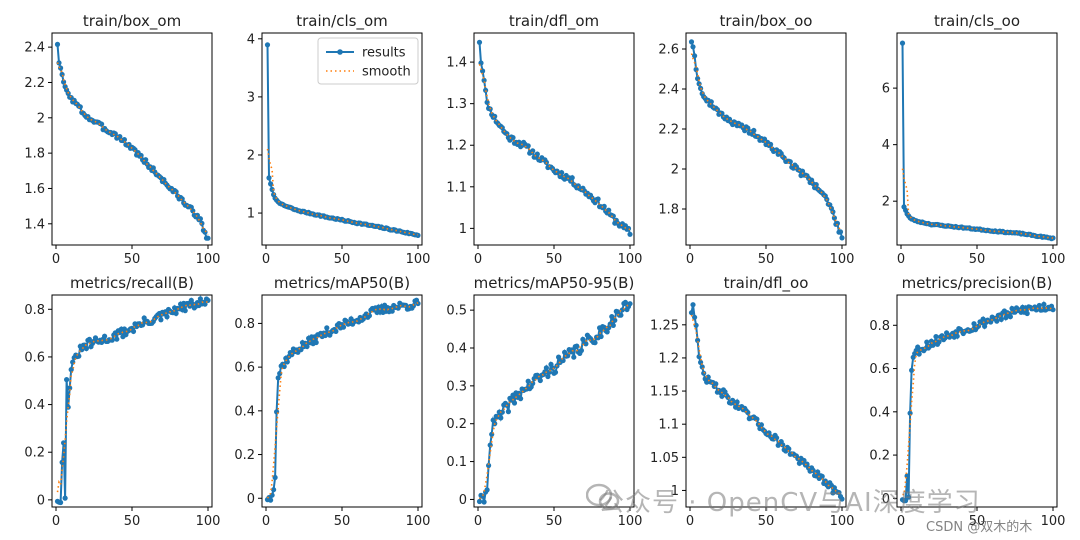 This screenshot has width=1080, height=540. What do you see at coordinates (456, 462) in the screenshot?
I see `y-tick-label: 0.1` at bounding box center [456, 462].